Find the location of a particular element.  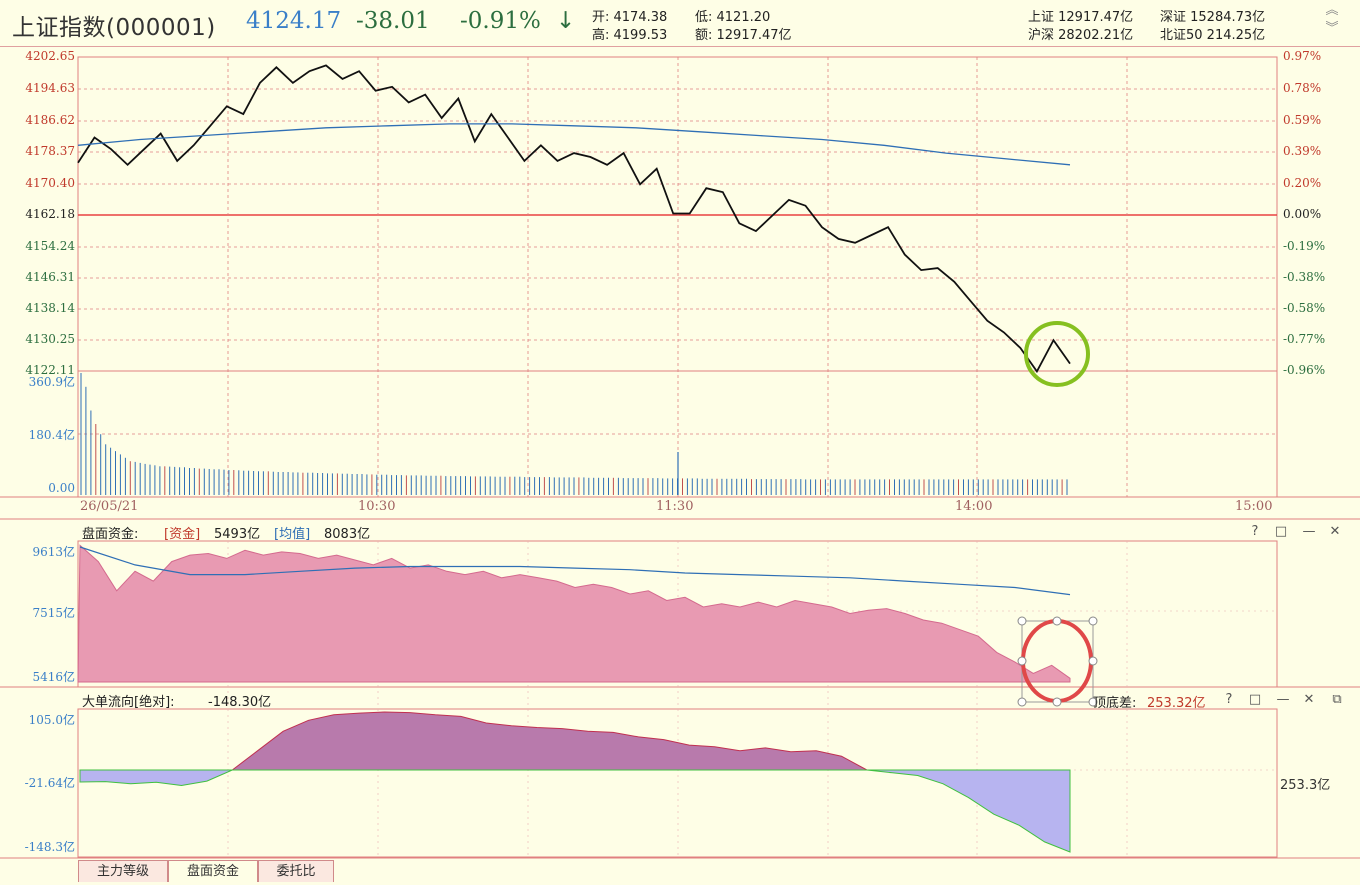

pct-axis-label: -0.19% is located at coordinates (1304, 246).